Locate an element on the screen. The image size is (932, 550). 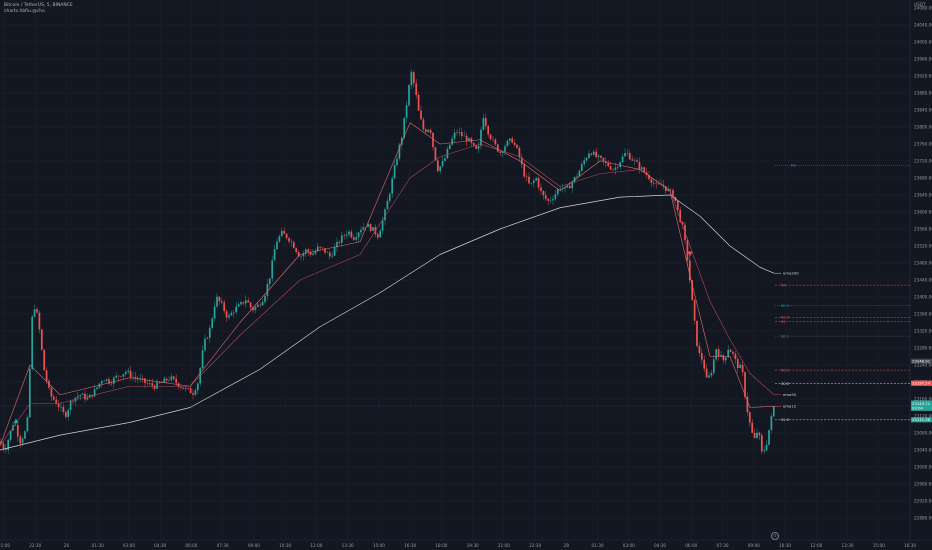
time-tick-label: 26 is located at coordinates (67, 545).